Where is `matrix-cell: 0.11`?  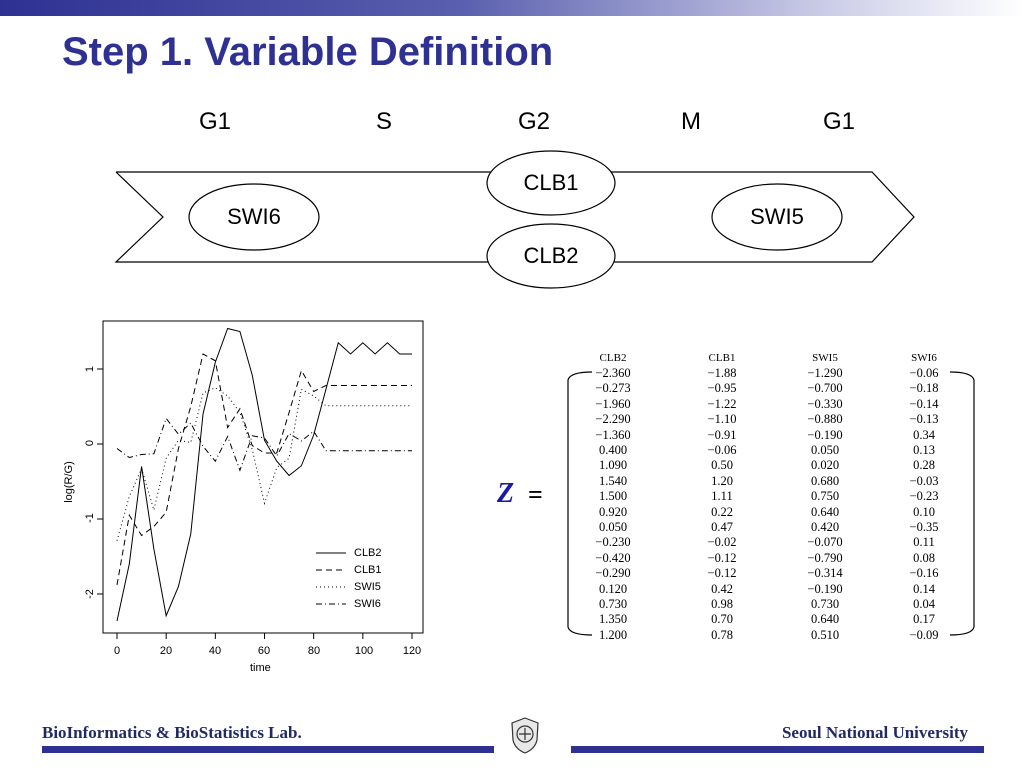
matrix-cell: 0.11 is located at coordinates (924, 542).